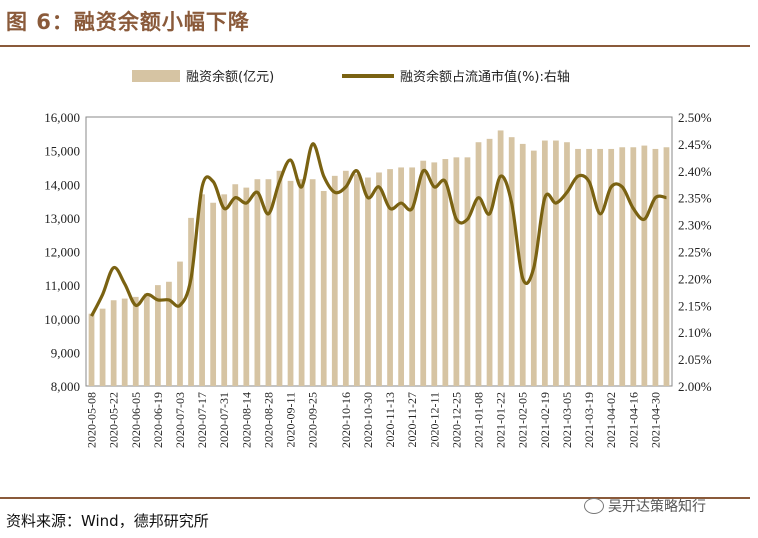  What do you see at coordinates (695, 305) in the screenshot?
I see `y-right-tick-label: 2.15%` at bounding box center [695, 305].